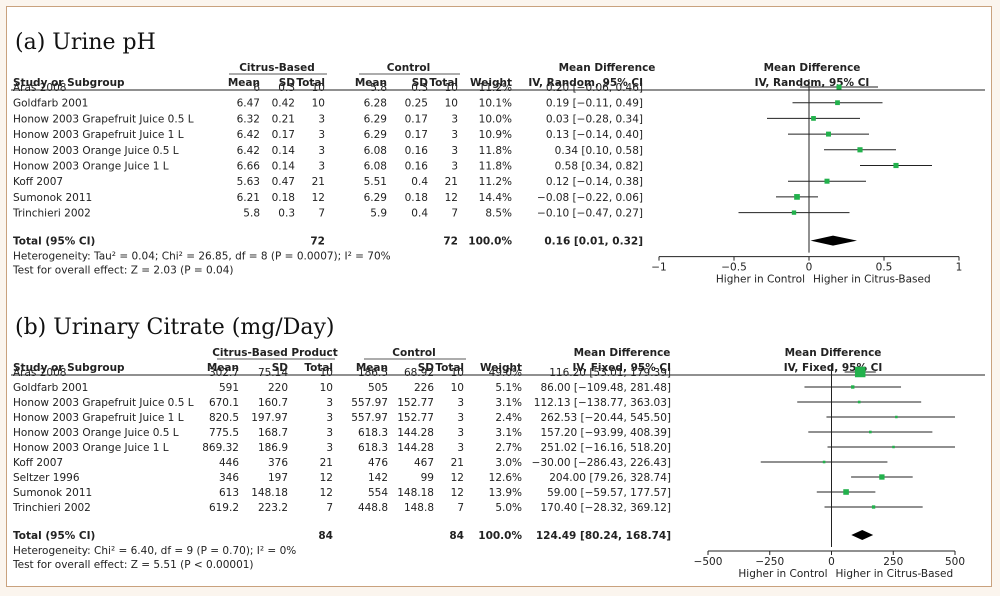 Image resolution: width=1000 pixels, height=596 pixels. I want to click on study-name: Honow 2003 Grapefruit Juice 1 L, so click(98, 418).